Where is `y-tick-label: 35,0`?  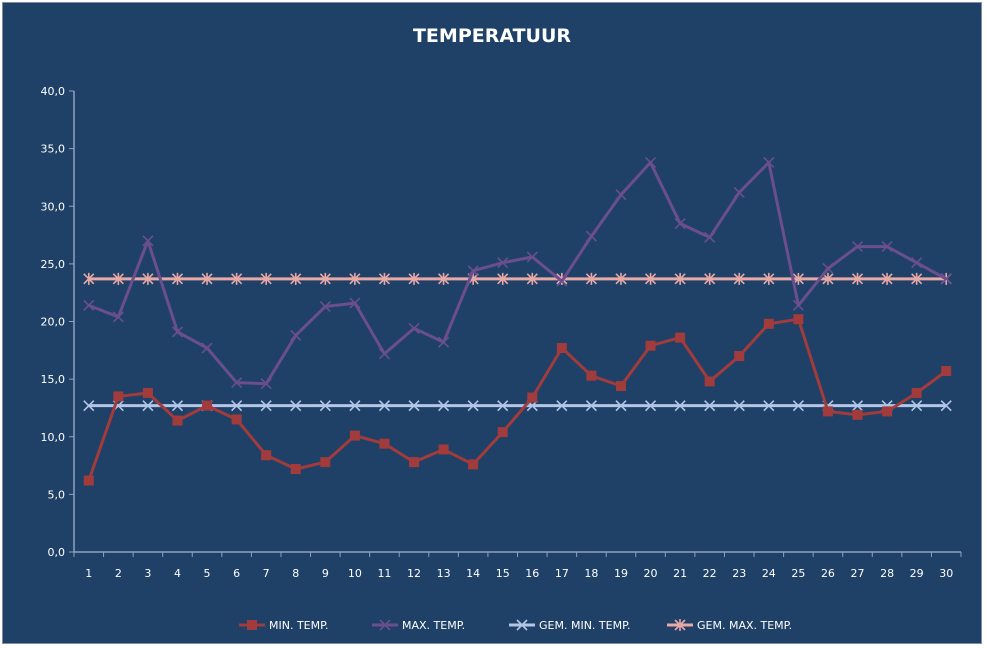
y-tick-label: 35,0 is located at coordinates (53, 149).